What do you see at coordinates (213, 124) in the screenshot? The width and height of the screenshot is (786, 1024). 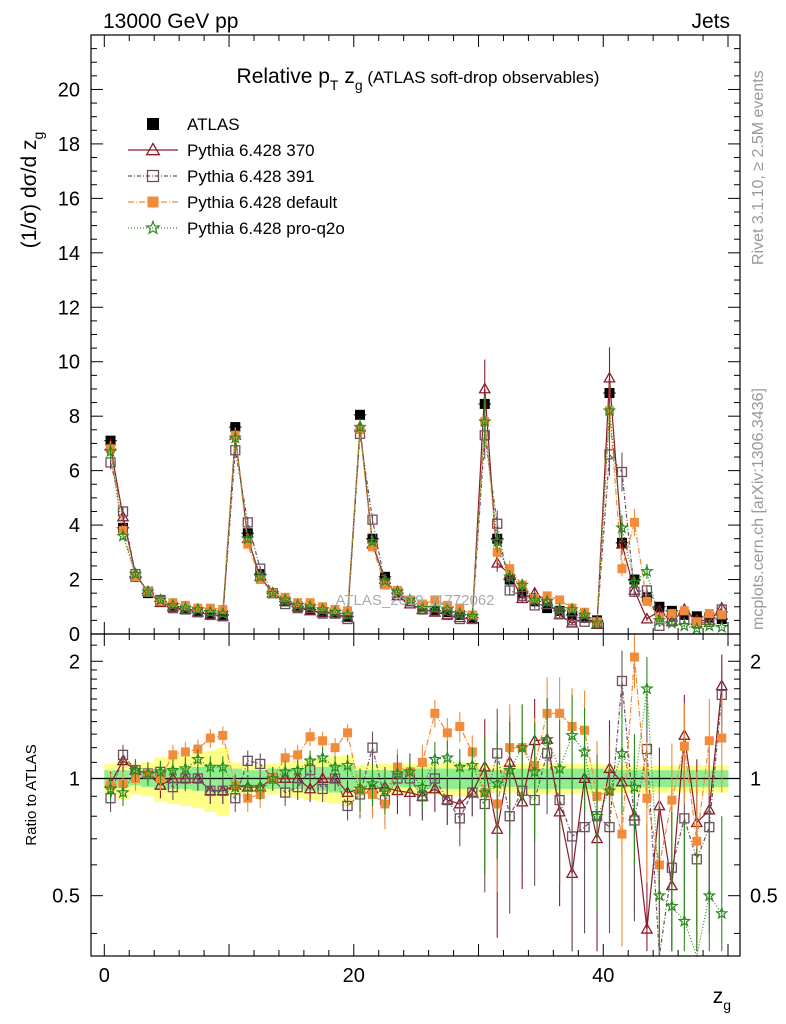 I see `legend-label: ATLAS` at bounding box center [213, 124].